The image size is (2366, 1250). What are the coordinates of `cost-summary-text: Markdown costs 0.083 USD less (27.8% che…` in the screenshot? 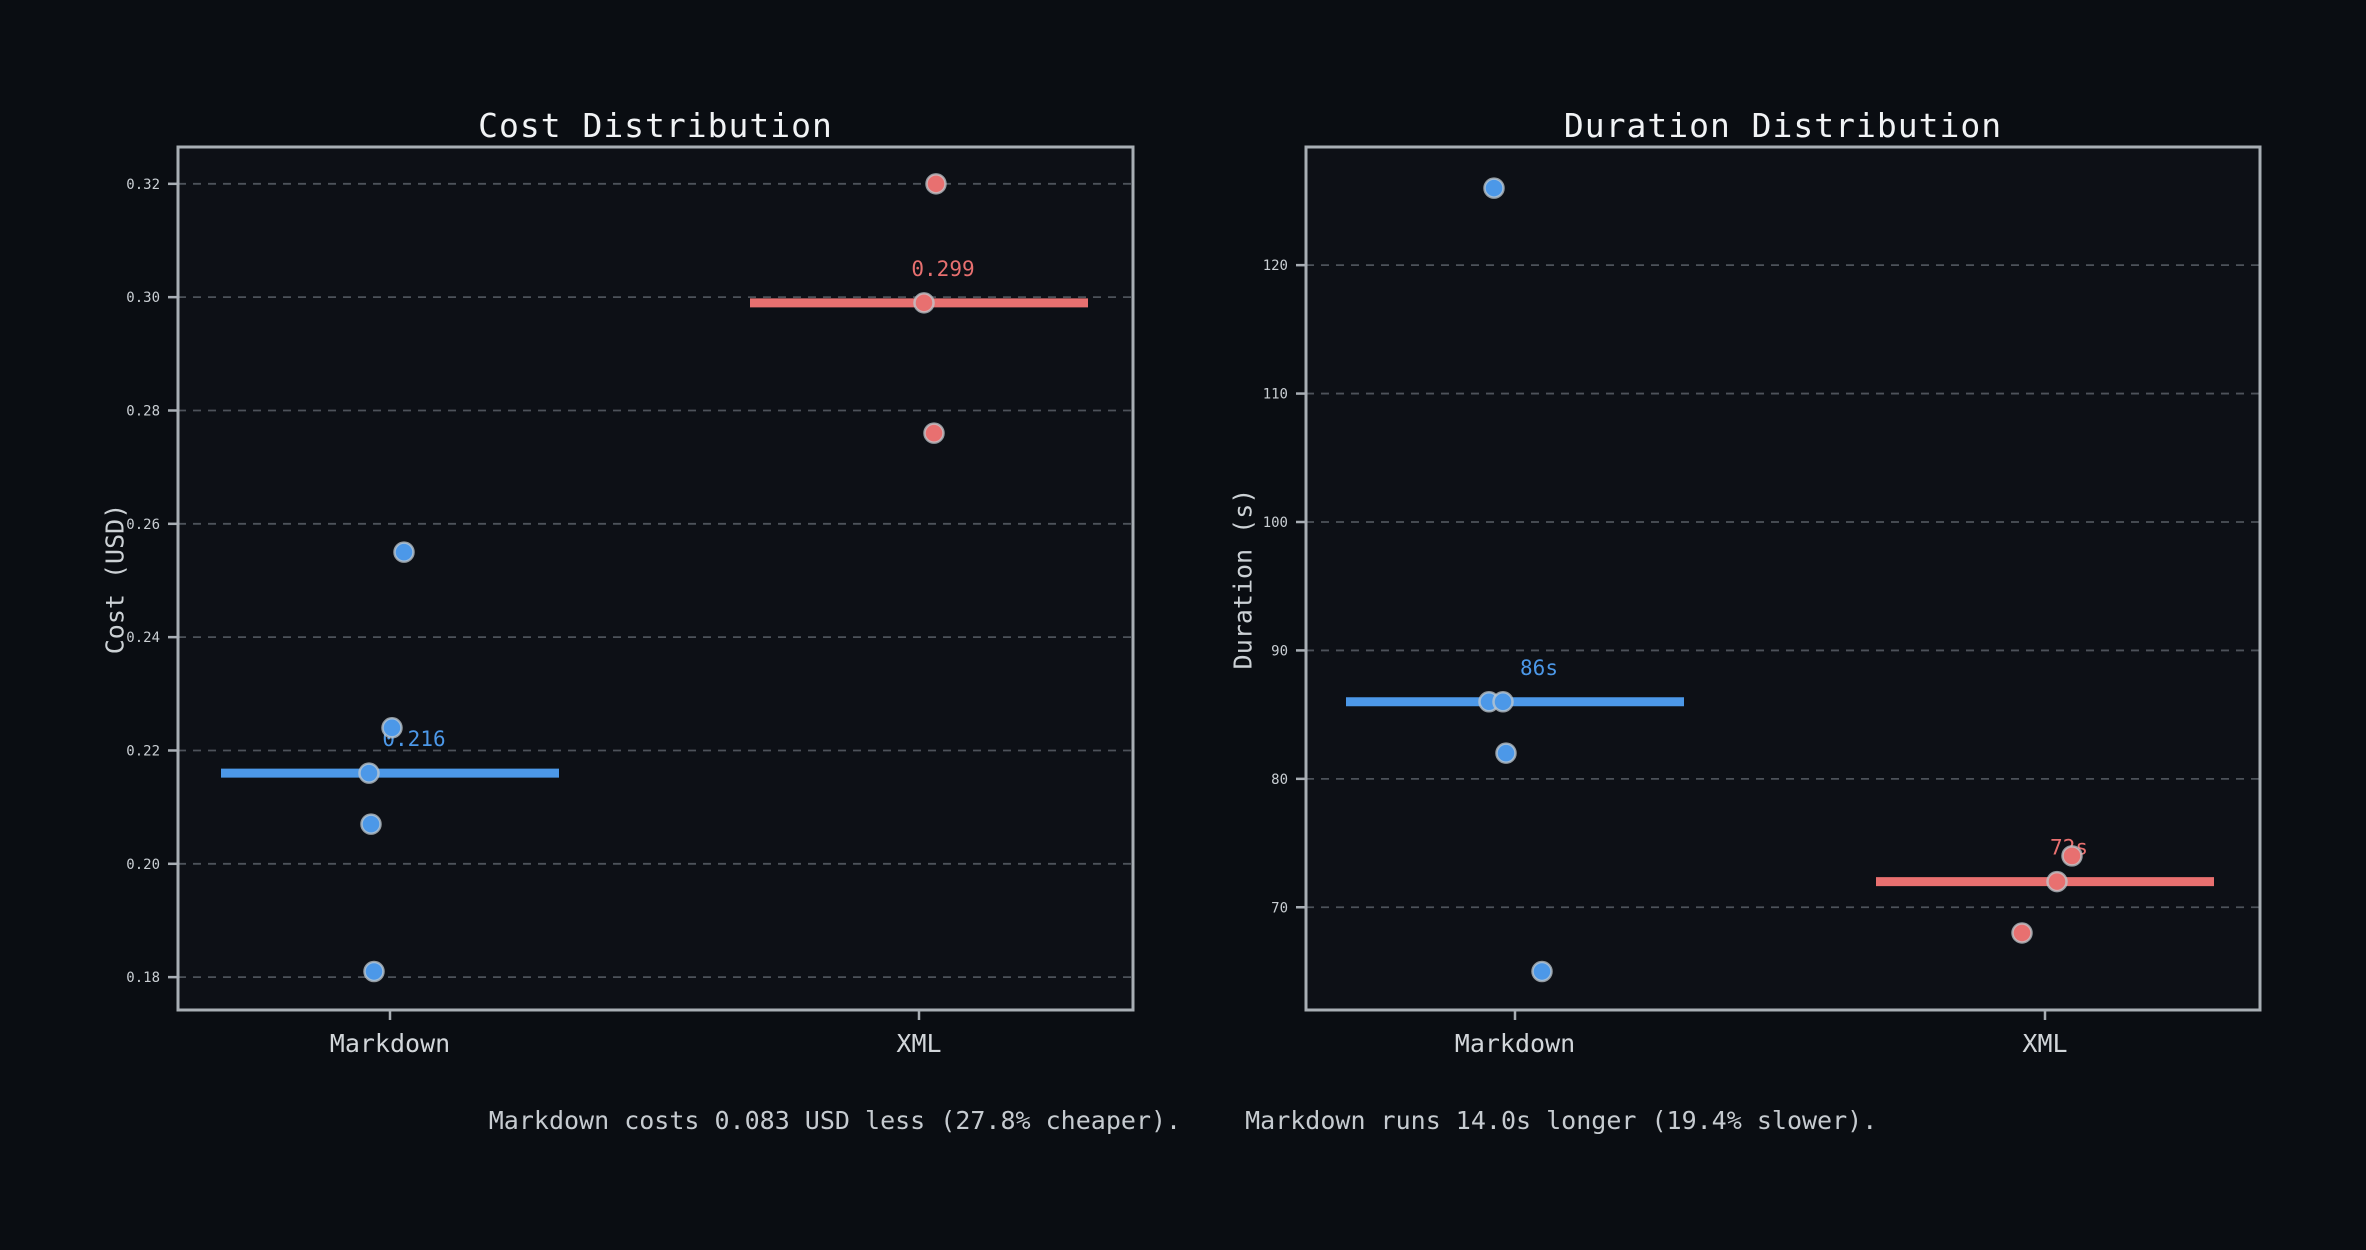 It's located at (835, 1120).